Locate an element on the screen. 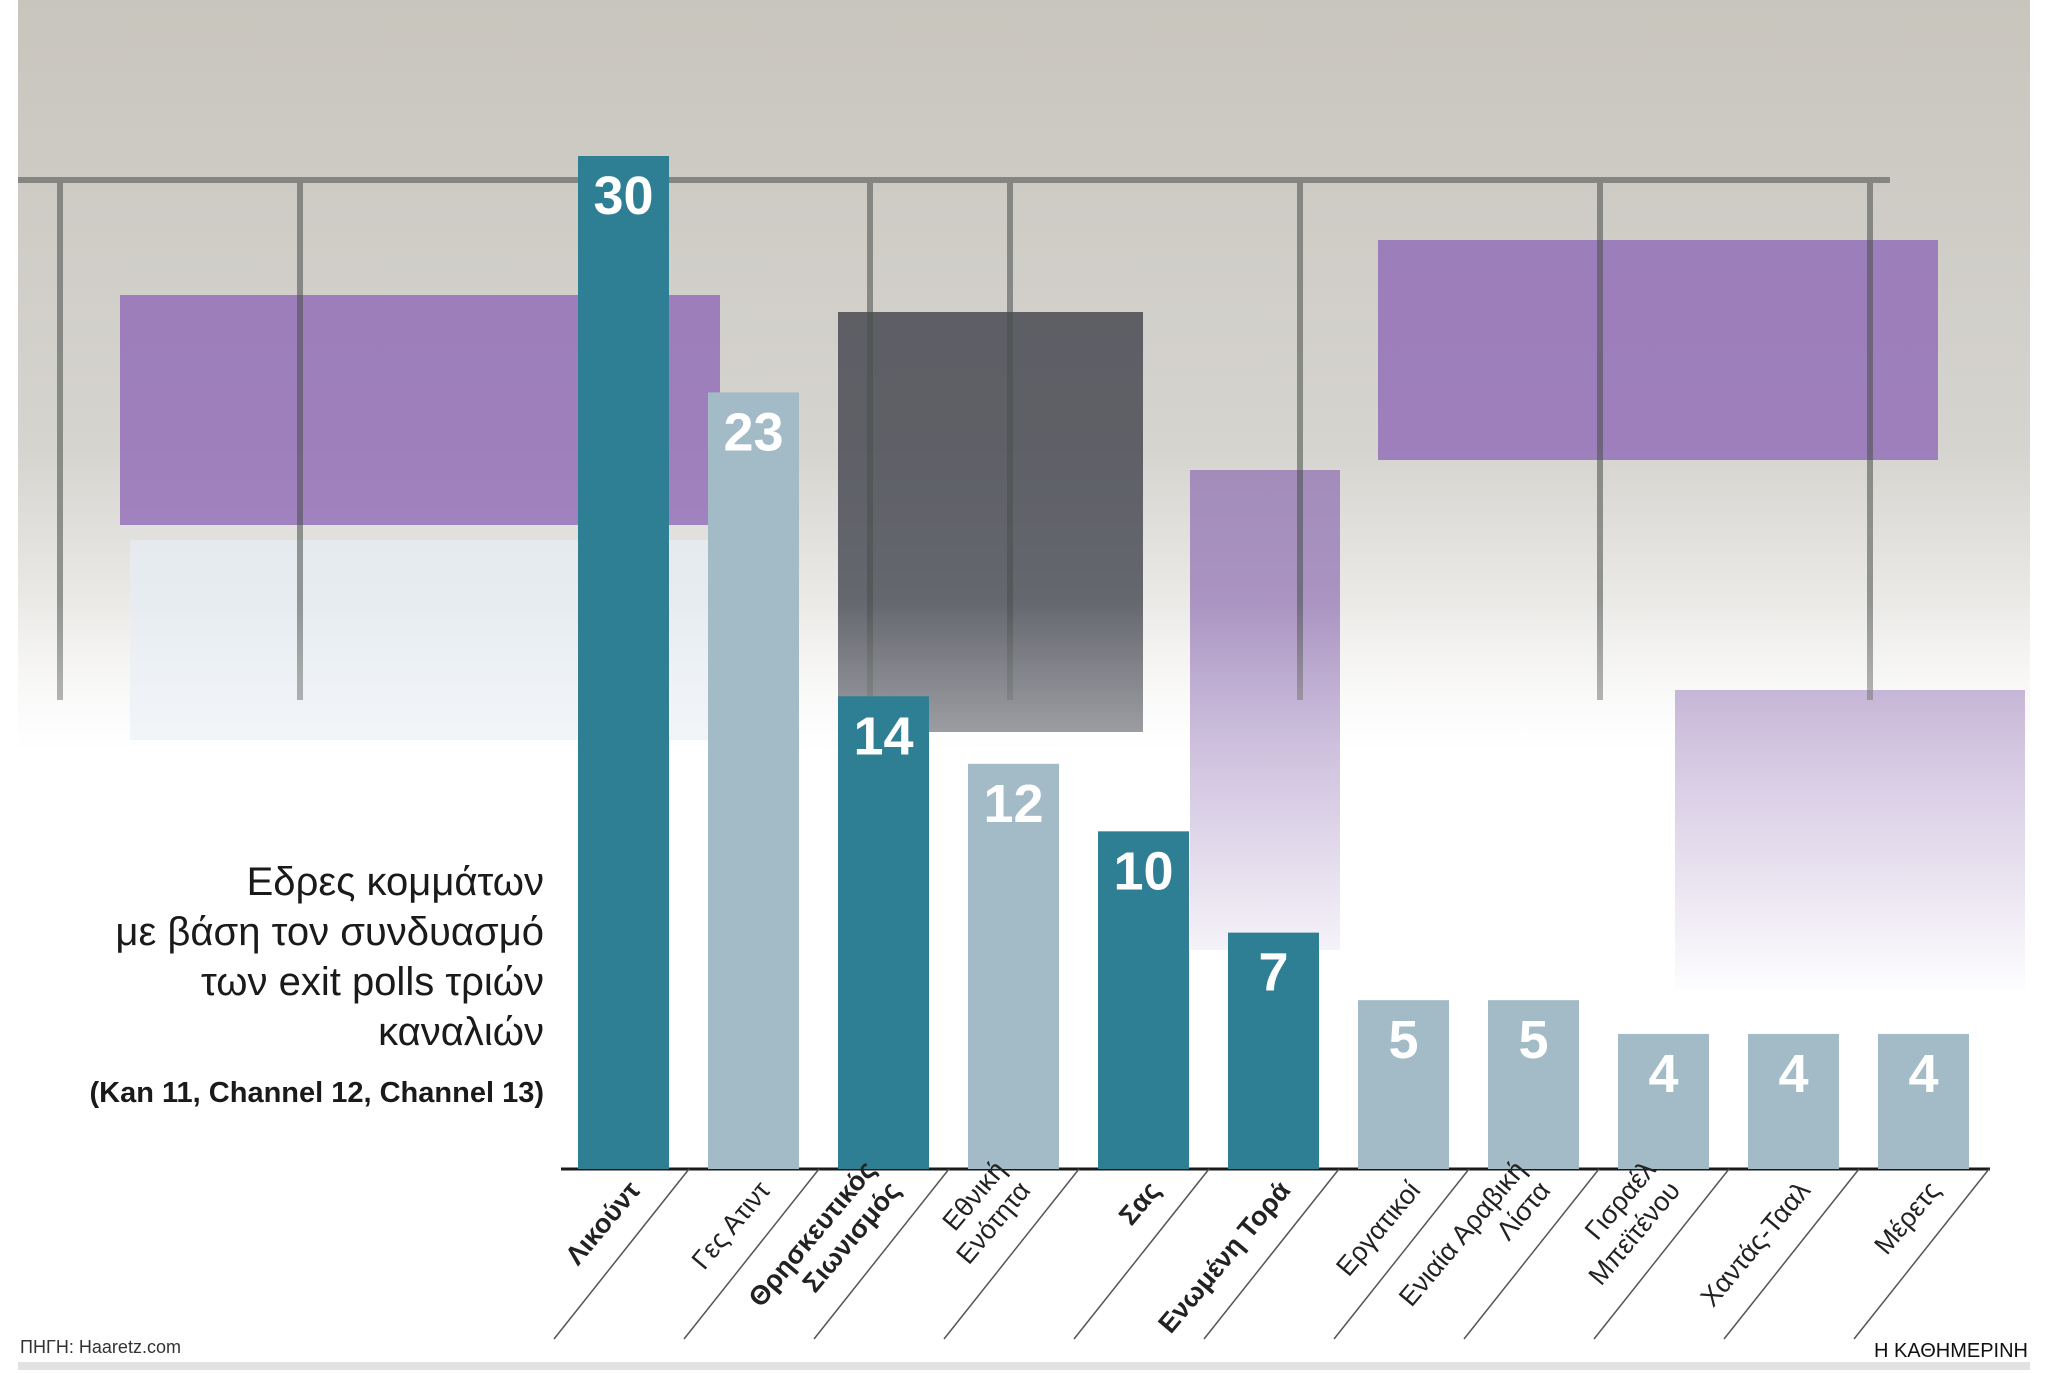 The width and height of the screenshot is (2048, 1373). x-tick-label: ΕθνικήΕνότητα is located at coordinates (981, 1212).